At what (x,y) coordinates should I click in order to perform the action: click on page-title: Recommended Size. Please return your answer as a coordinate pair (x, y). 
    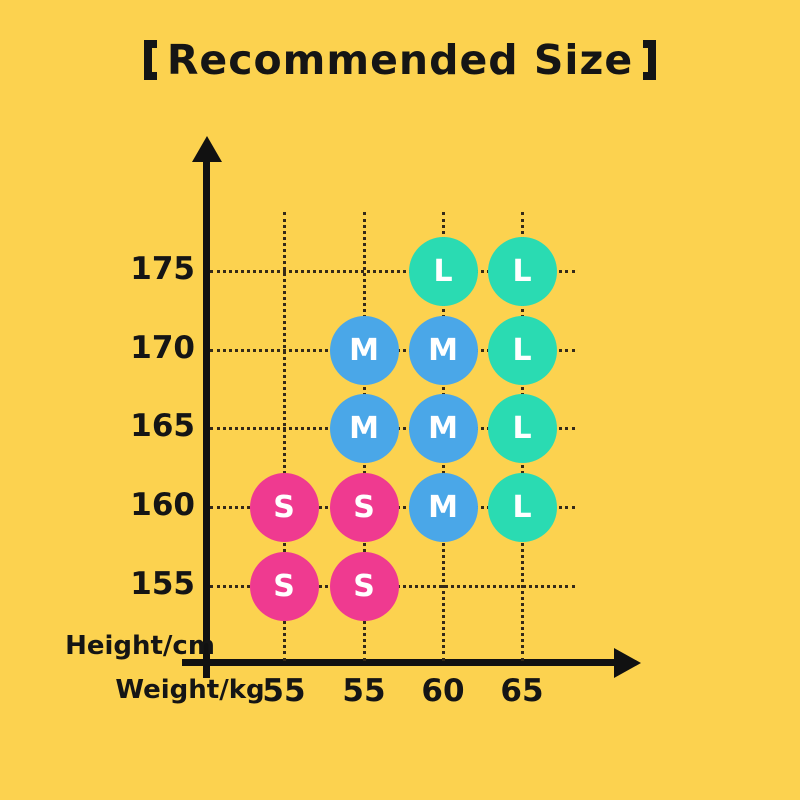
    Looking at the image, I should click on (400, 60).